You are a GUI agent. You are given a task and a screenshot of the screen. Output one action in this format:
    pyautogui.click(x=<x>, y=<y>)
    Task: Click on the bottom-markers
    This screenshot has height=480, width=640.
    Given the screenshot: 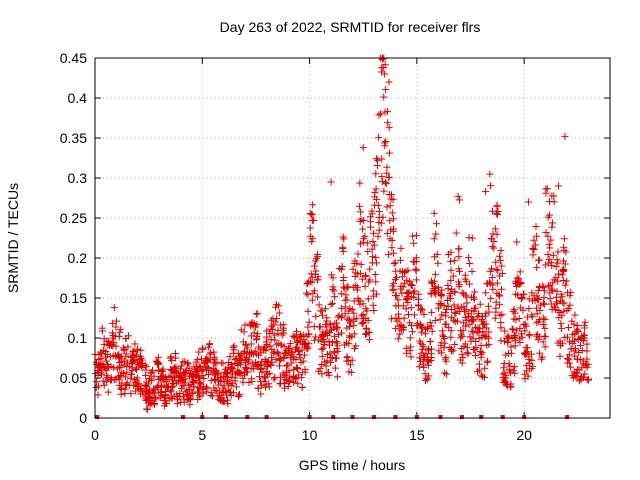 What is the action you would take?
    pyautogui.click(x=332, y=417)
    